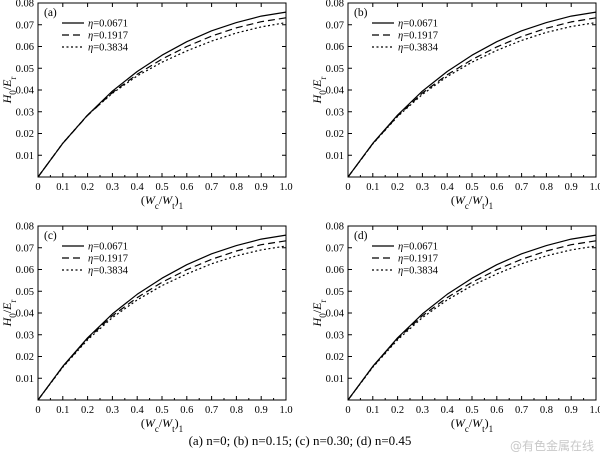  I want to click on panel-label: (a), so click(50, 13).